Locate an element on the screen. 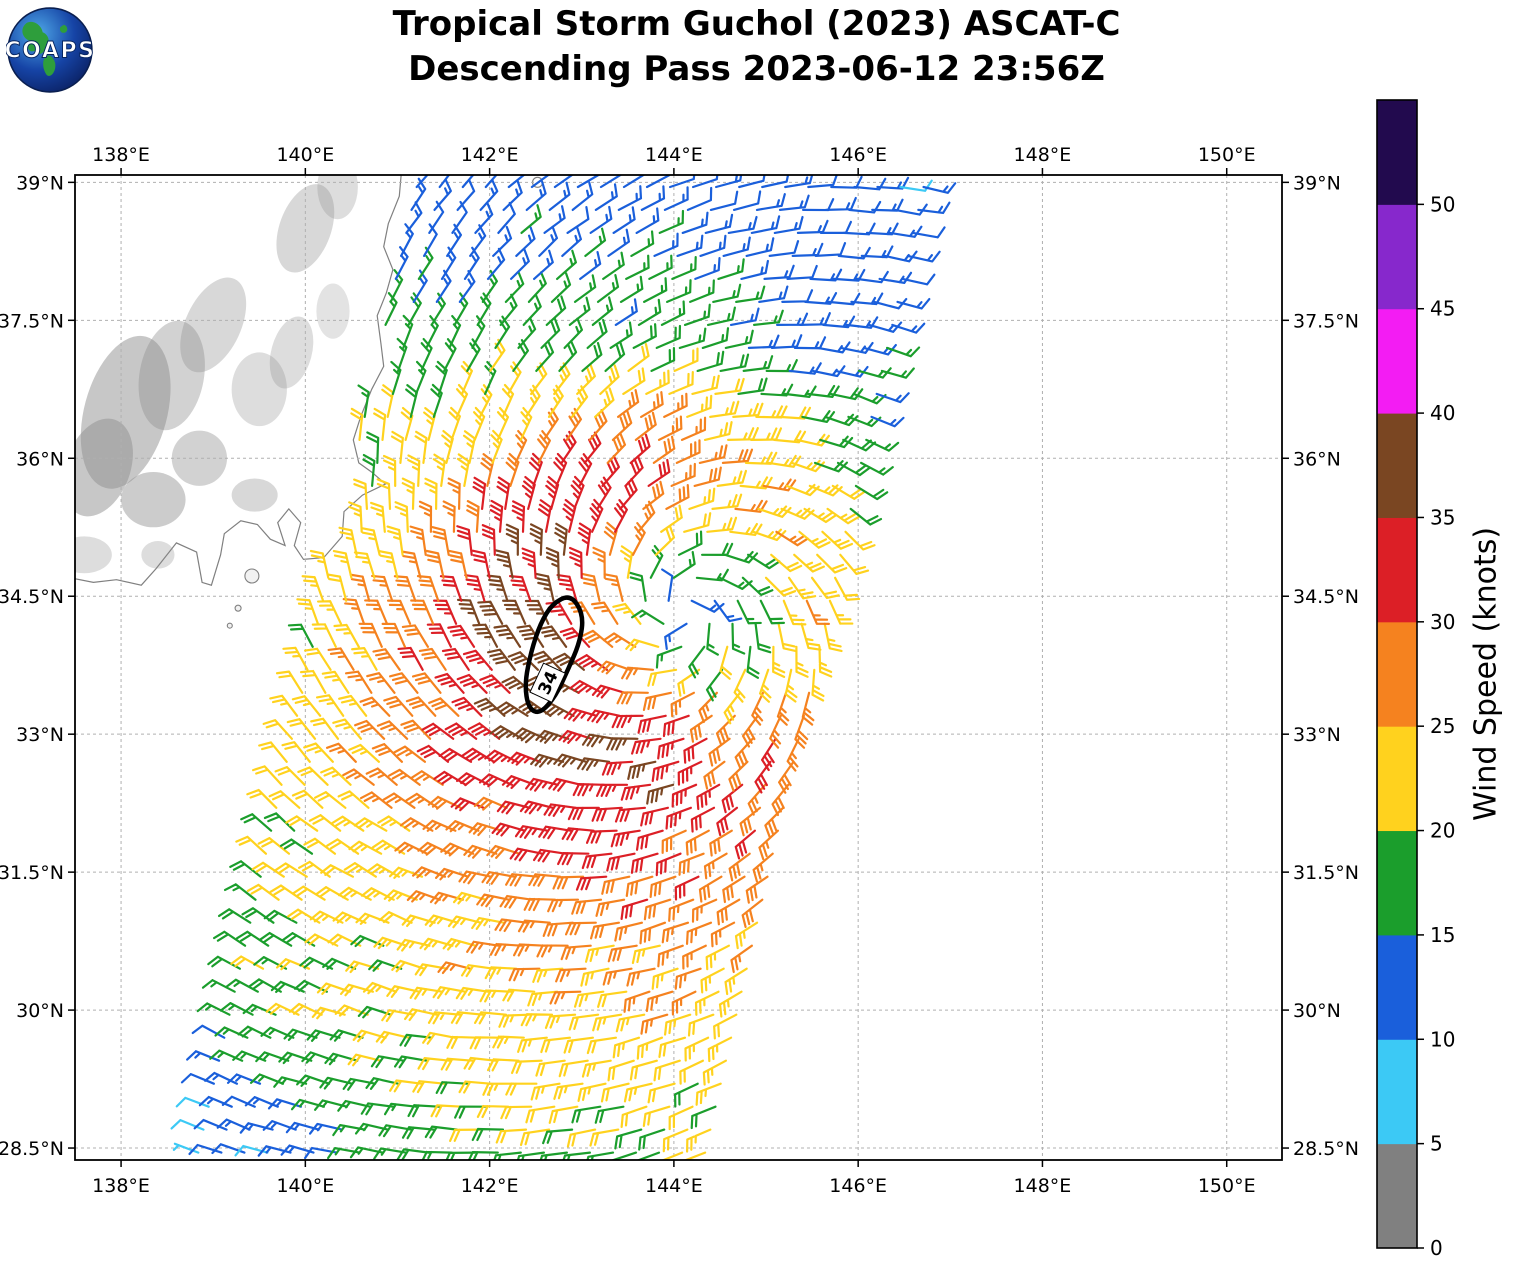  colorbar: 0 5 10 15 20 25 30 35 40 45 50 is located at coordinates (1415, 679).